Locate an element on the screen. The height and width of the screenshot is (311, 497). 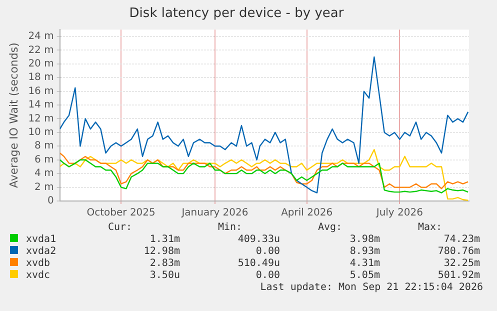
text: 32.25m is located at coordinates (461, 264).